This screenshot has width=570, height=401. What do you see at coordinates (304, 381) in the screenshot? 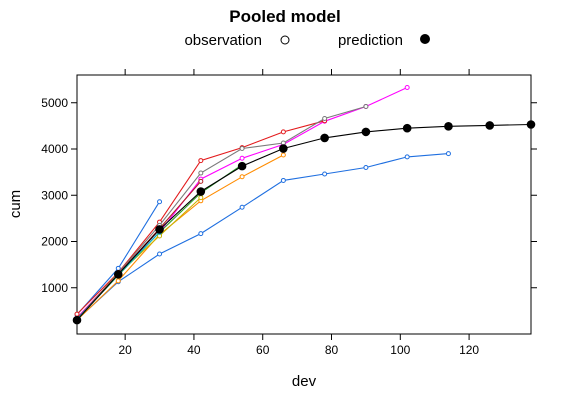
I see `x-axis-label: dev` at bounding box center [304, 381].